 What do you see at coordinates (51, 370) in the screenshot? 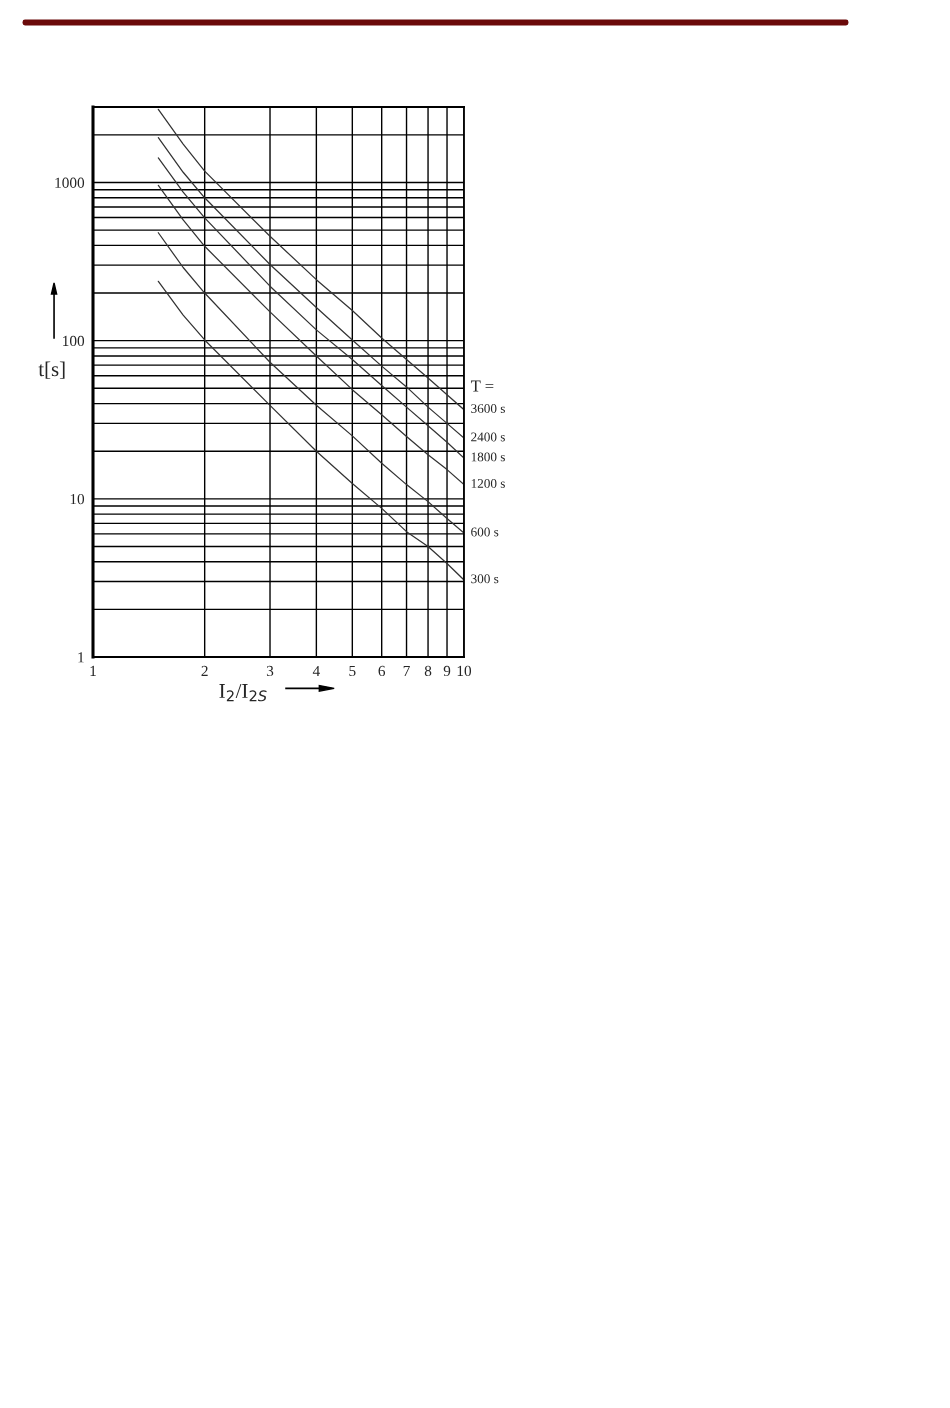
I see `y-axis-title: t[s]` at bounding box center [51, 370].